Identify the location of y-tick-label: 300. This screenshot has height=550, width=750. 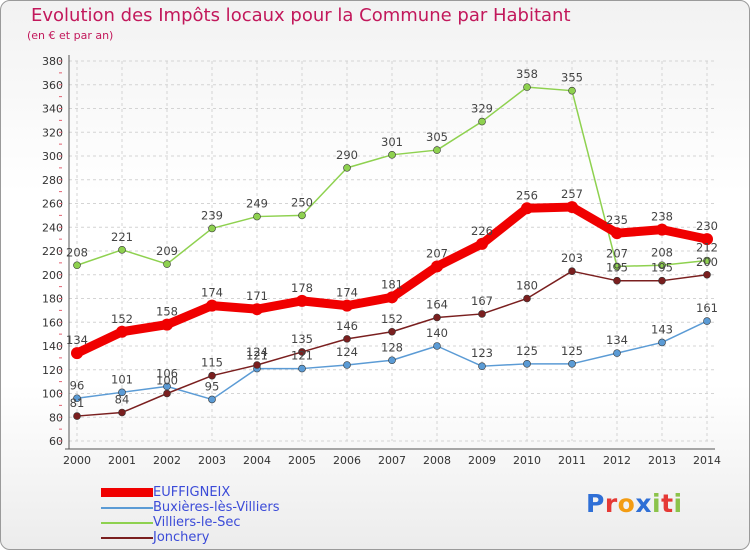
(52, 156).